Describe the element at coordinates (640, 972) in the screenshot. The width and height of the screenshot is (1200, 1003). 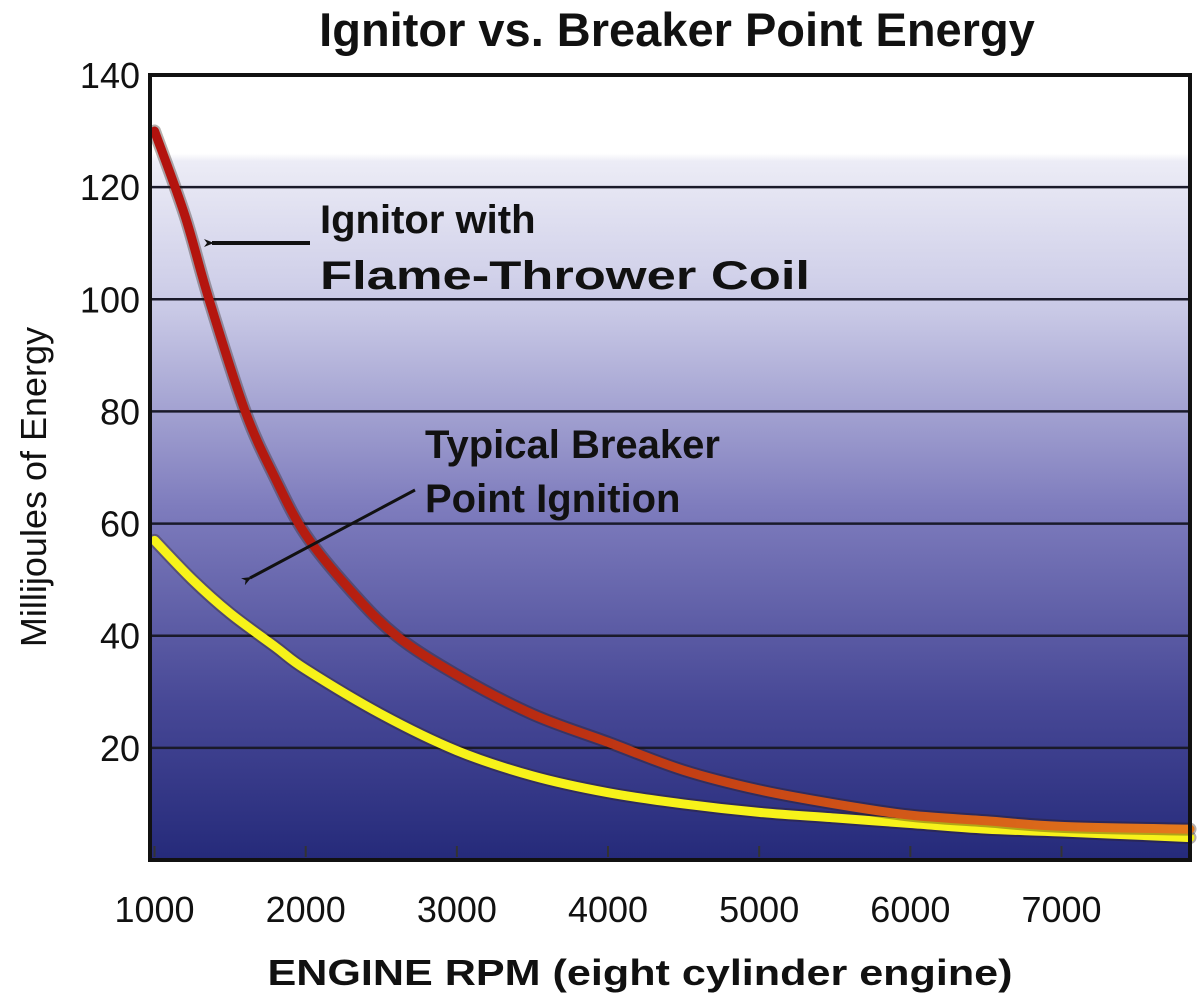
I see `x-axis-label: ENGINE RPM (eight cylinder engine)` at that location.